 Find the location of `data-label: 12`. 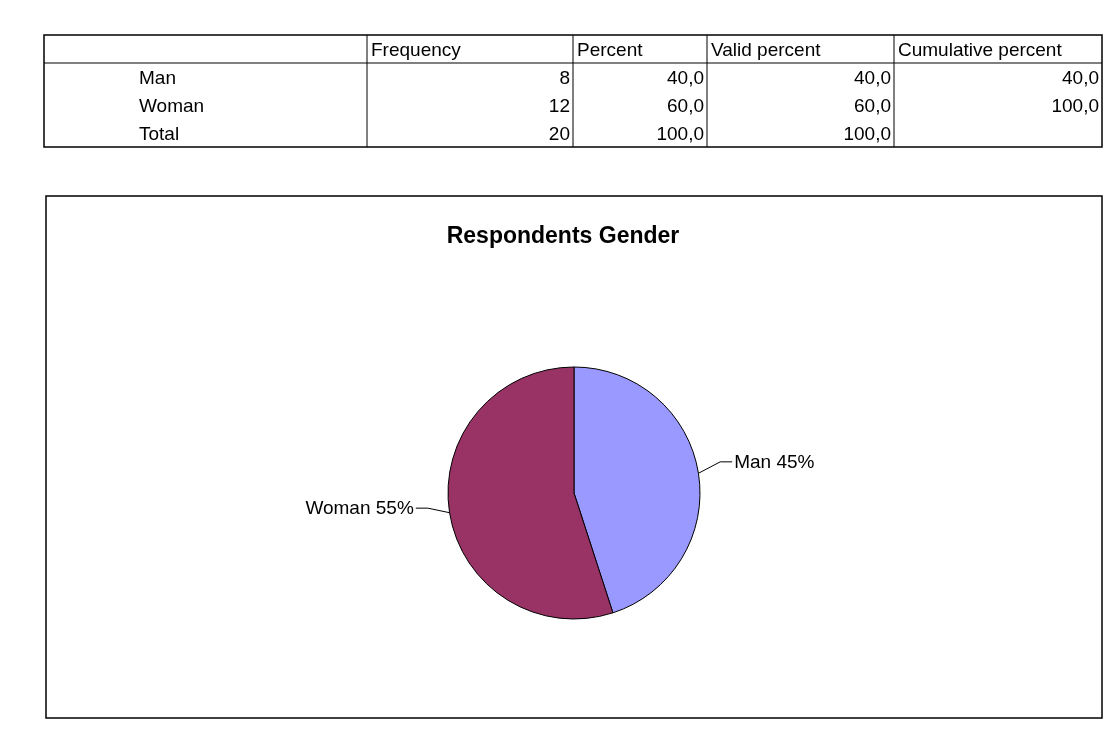

data-label: 12 is located at coordinates (559, 105).